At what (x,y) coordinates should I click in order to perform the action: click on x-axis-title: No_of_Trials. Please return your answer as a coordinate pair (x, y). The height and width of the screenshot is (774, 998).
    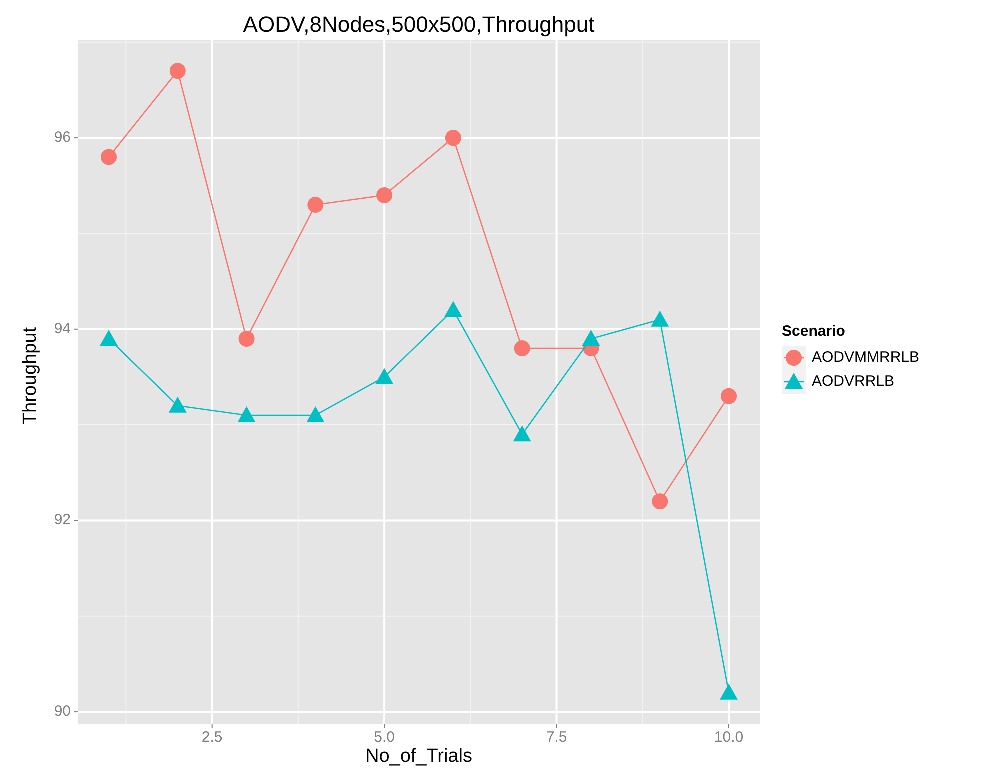
    Looking at the image, I should click on (419, 756).